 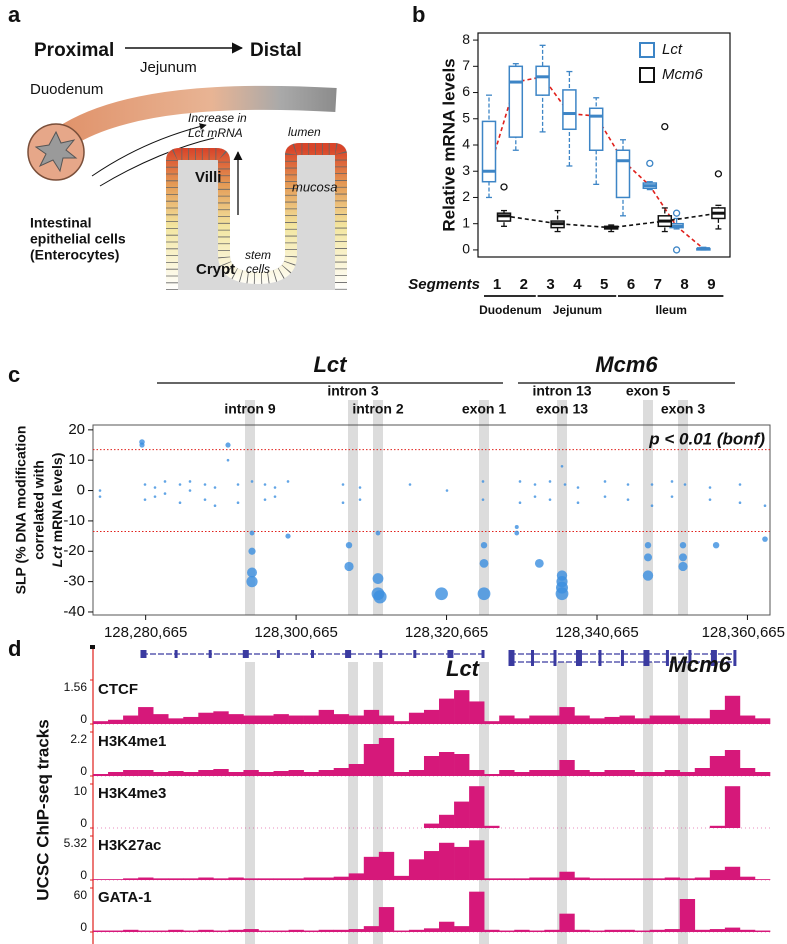 What do you see at coordinates (304, 132) in the screenshot?
I see `label: lumen` at bounding box center [304, 132].